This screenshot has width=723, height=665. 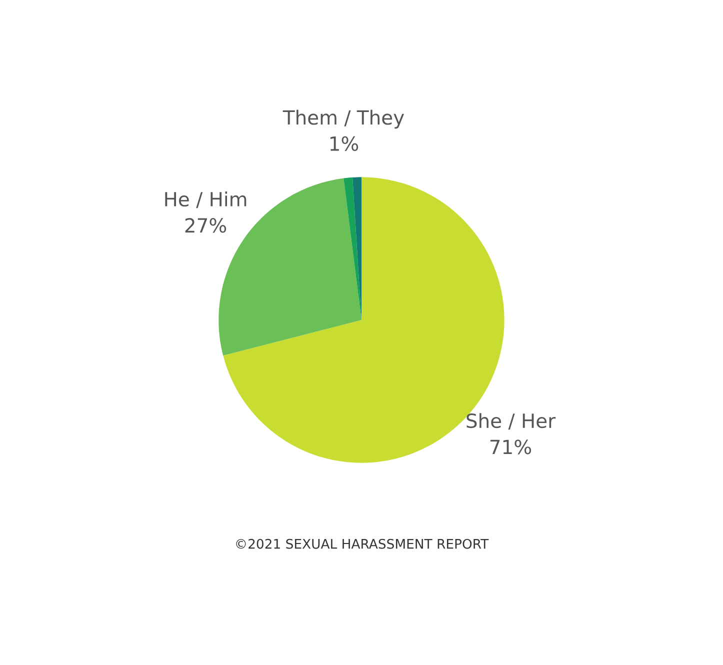 I want to click on data-label: 27%, so click(x=205, y=225).